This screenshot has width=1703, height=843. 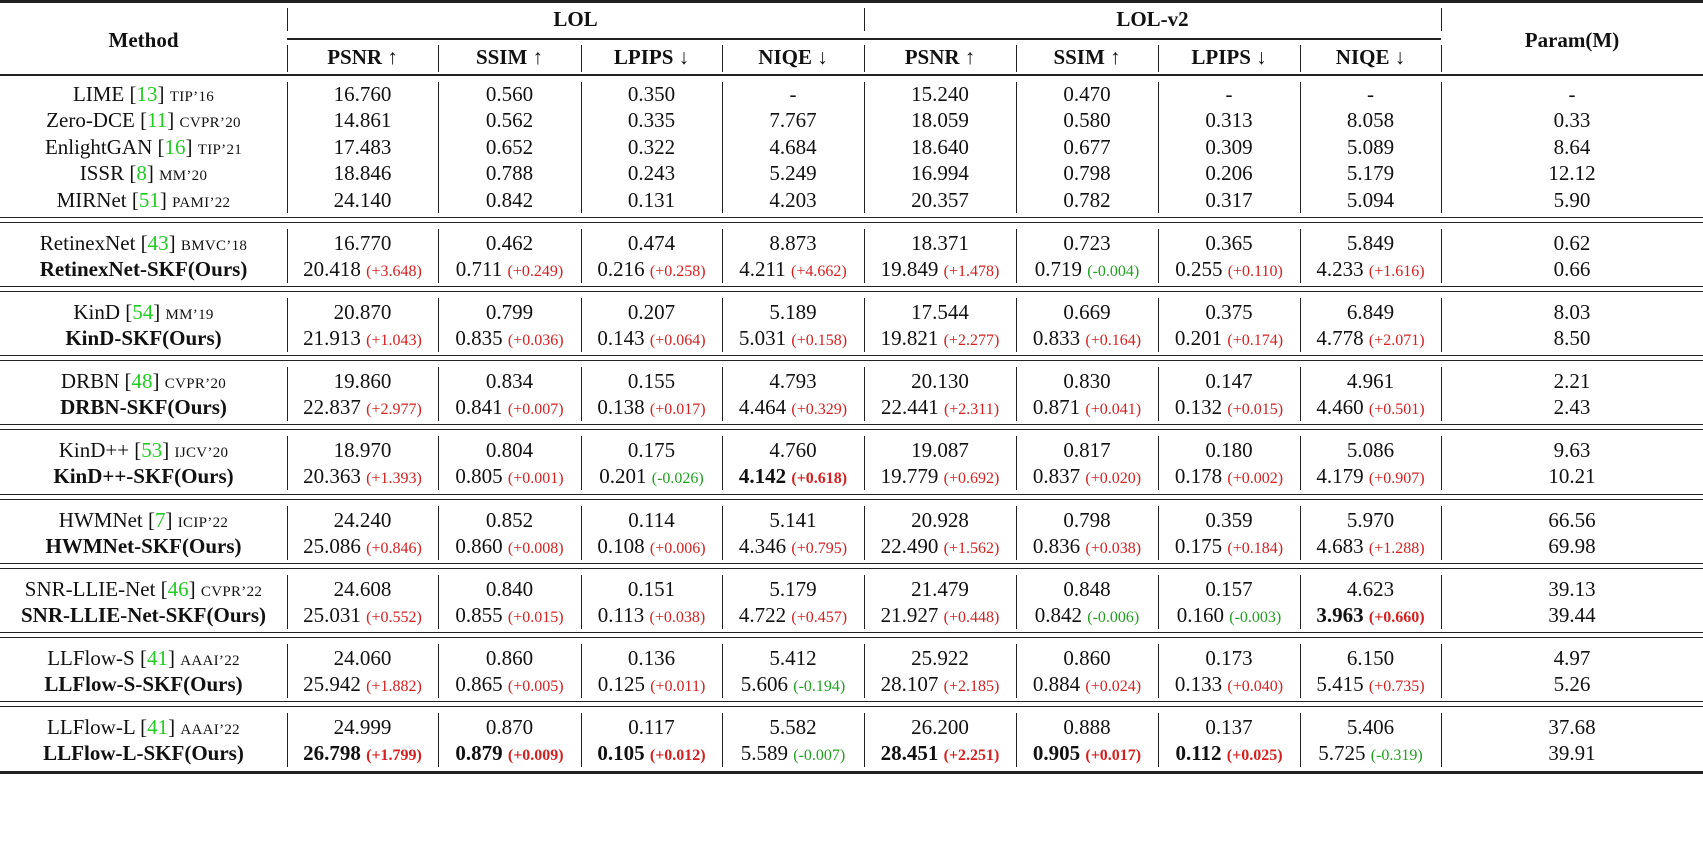 What do you see at coordinates (1340, 269) in the screenshot?
I see `value: 4.233` at bounding box center [1340, 269].